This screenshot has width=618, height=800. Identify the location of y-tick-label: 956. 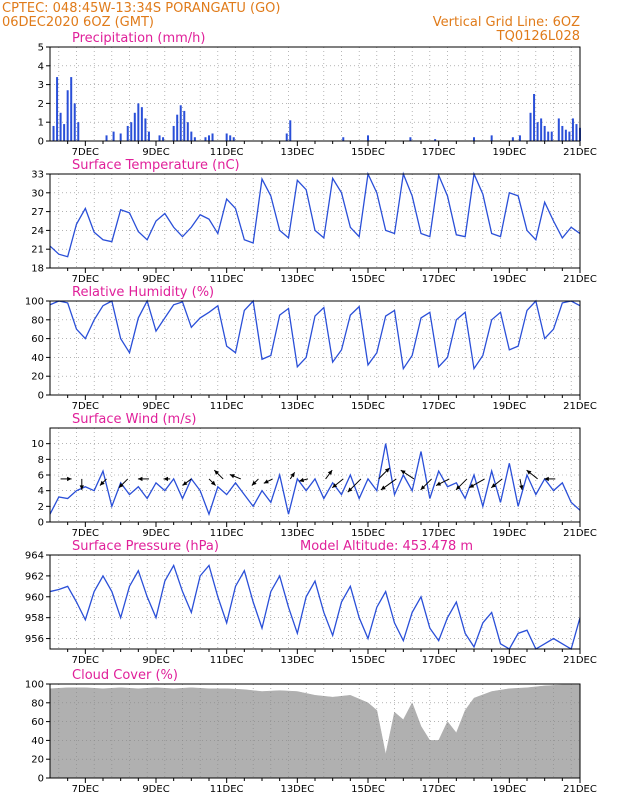
(34, 639).